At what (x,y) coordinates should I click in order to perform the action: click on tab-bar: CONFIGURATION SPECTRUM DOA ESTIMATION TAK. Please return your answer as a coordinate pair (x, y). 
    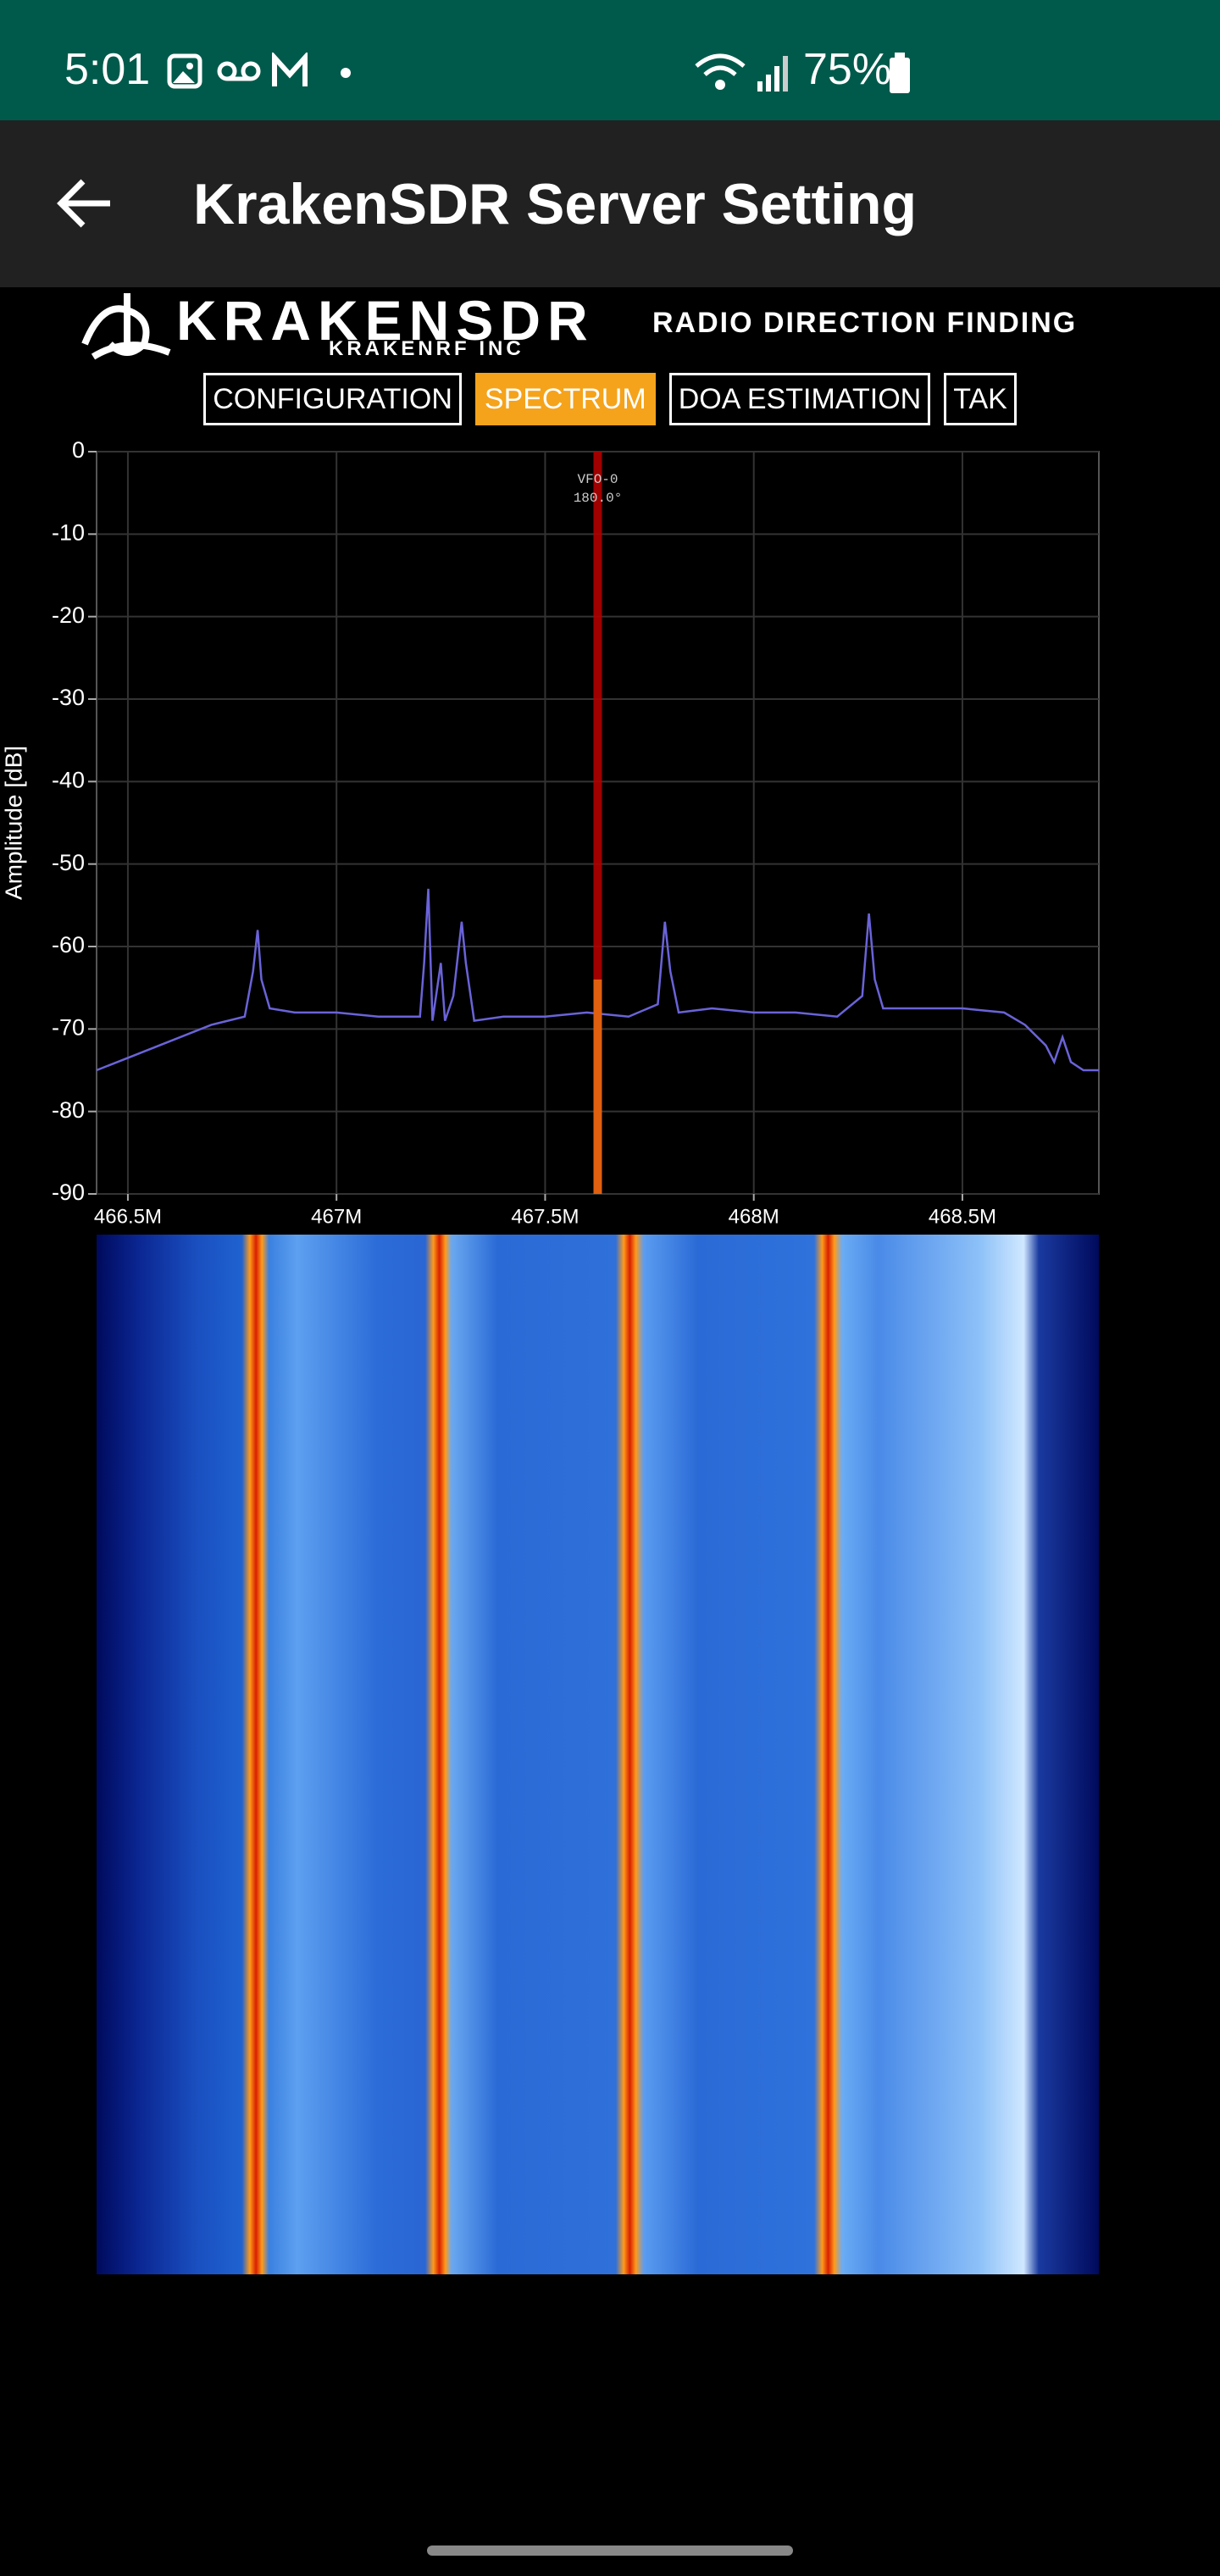
    Looking at the image, I should click on (610, 399).